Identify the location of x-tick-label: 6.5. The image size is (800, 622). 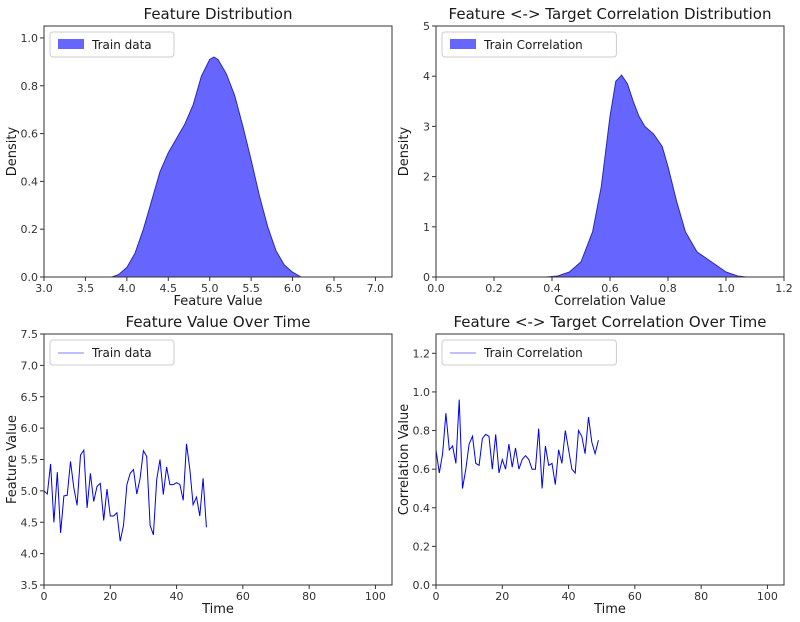
(334, 288).